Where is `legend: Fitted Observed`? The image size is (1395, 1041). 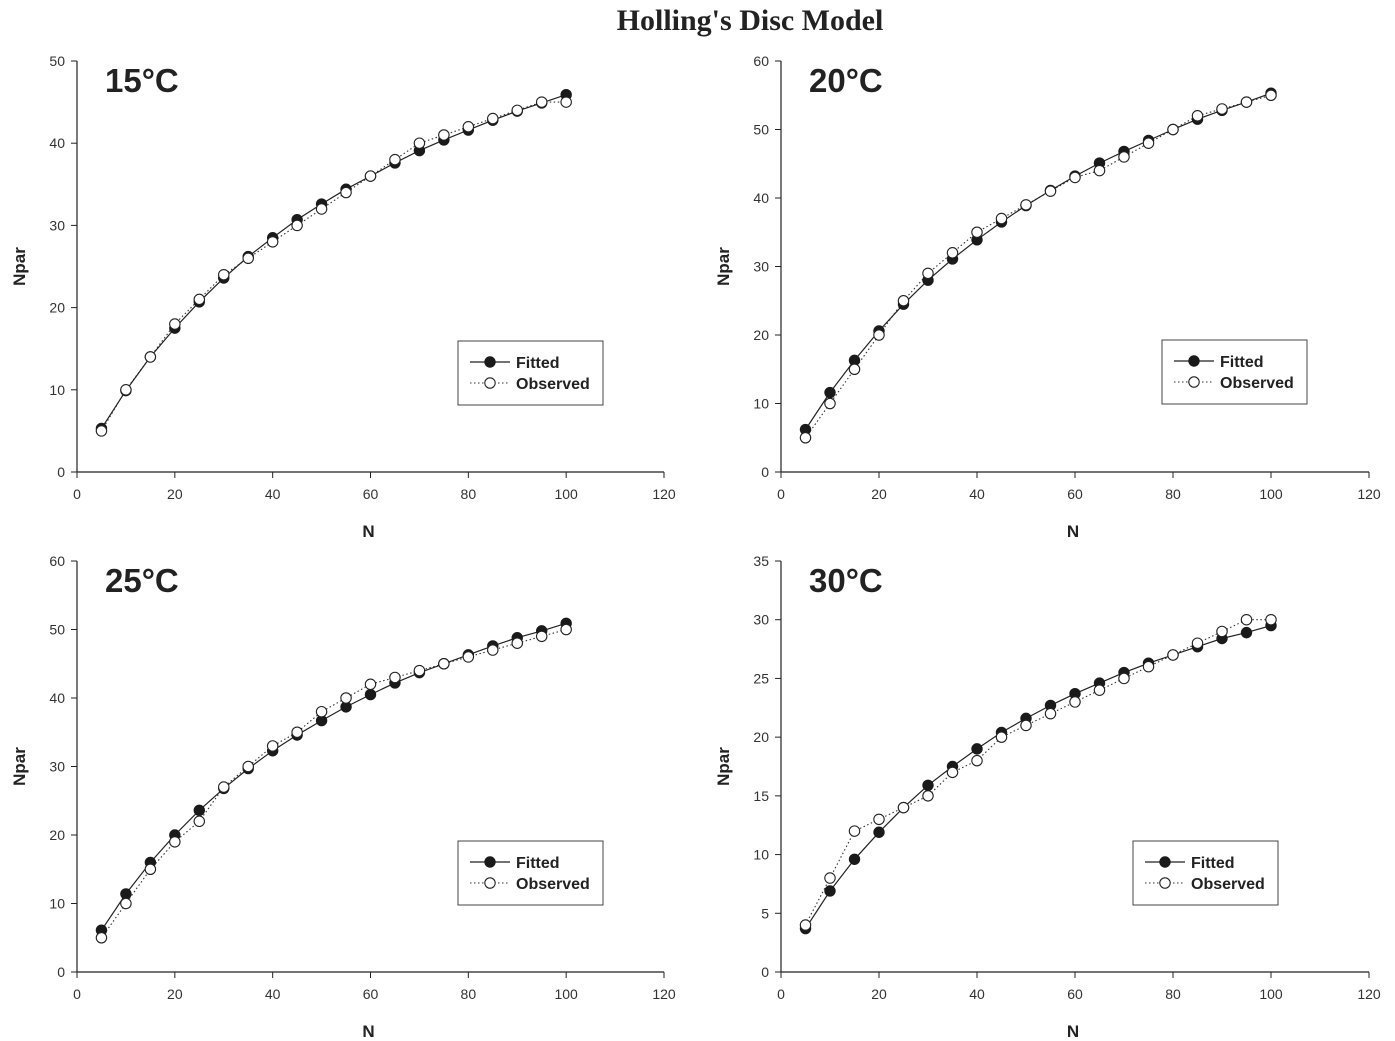 legend: Fitted Observed is located at coordinates (1205, 873).